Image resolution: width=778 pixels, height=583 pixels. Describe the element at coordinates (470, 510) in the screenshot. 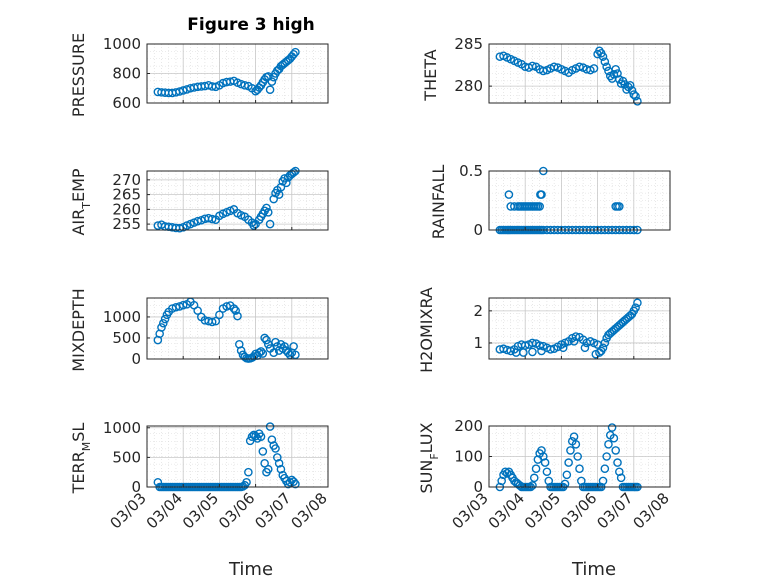

I see `x-tick-label: 03/03` at that location.